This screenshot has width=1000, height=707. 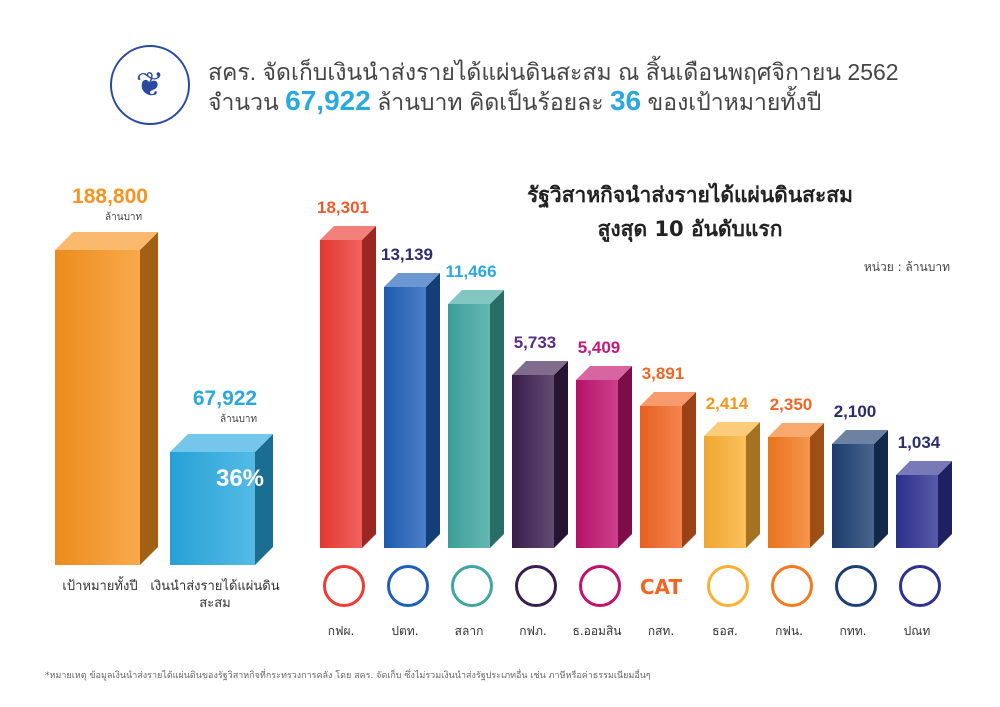 I want to click on company-label: กฟภ., so click(x=533, y=631).